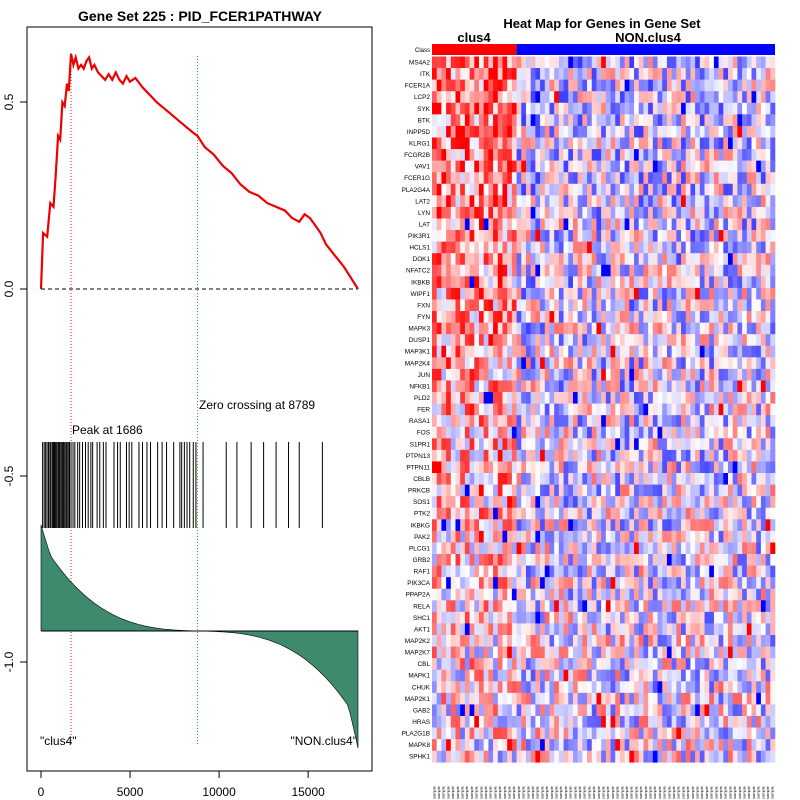 The width and height of the screenshot is (800, 800). I want to click on gene-label: PIK3CA, so click(418, 583).